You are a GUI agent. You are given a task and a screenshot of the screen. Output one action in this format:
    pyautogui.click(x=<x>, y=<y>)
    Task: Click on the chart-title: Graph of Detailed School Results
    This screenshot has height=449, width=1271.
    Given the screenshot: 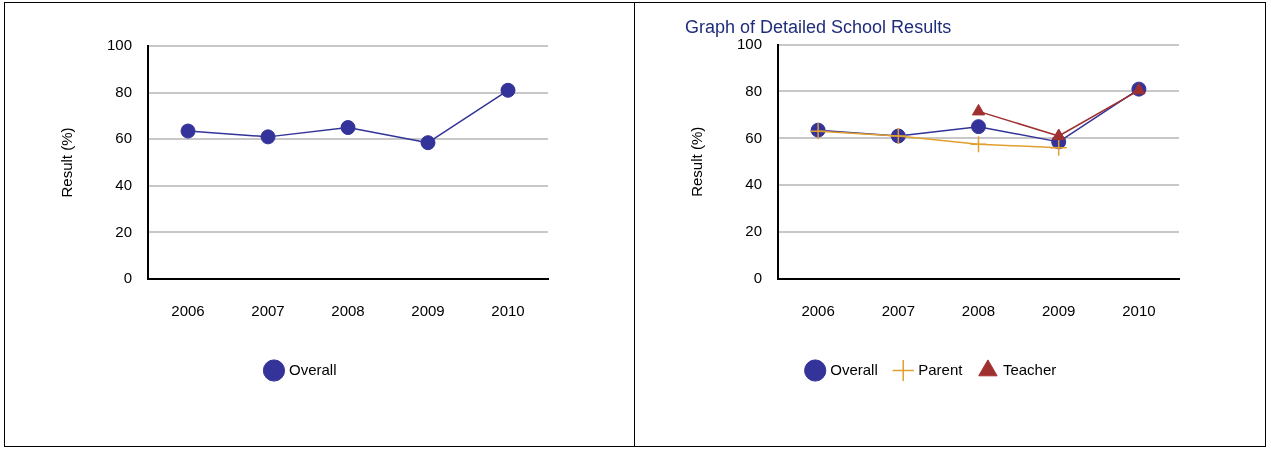 What is the action you would take?
    pyautogui.click(x=818, y=26)
    